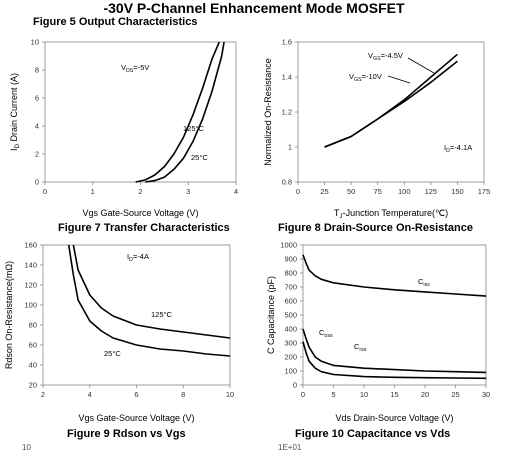 This screenshot has width=508, height=452. I want to click on fig7-series-label: 25°C, so click(199, 157).